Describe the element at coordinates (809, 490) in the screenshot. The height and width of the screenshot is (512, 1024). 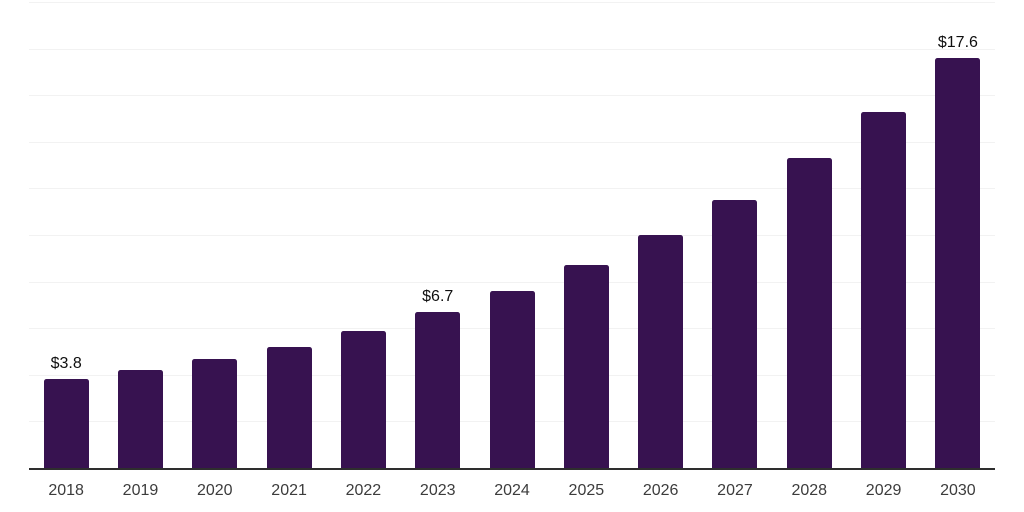
I see `x-axis-label-2028: 2028` at that location.